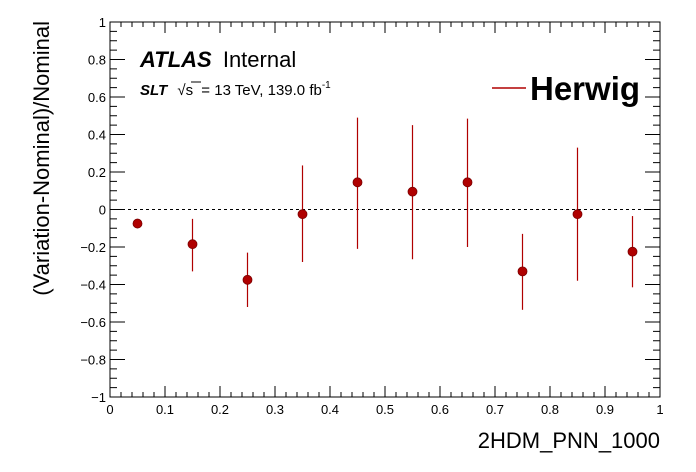 The width and height of the screenshot is (696, 472). I want to click on y-tick-label: −0.8, so click(93, 360).